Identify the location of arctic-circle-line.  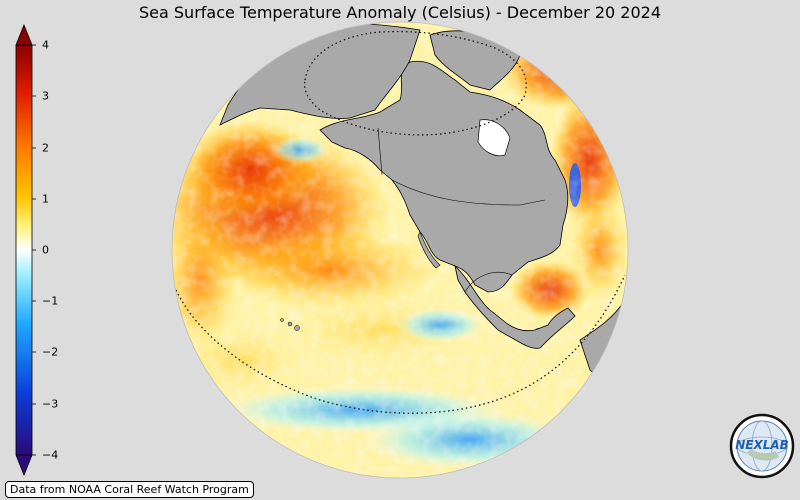
(415, 83).